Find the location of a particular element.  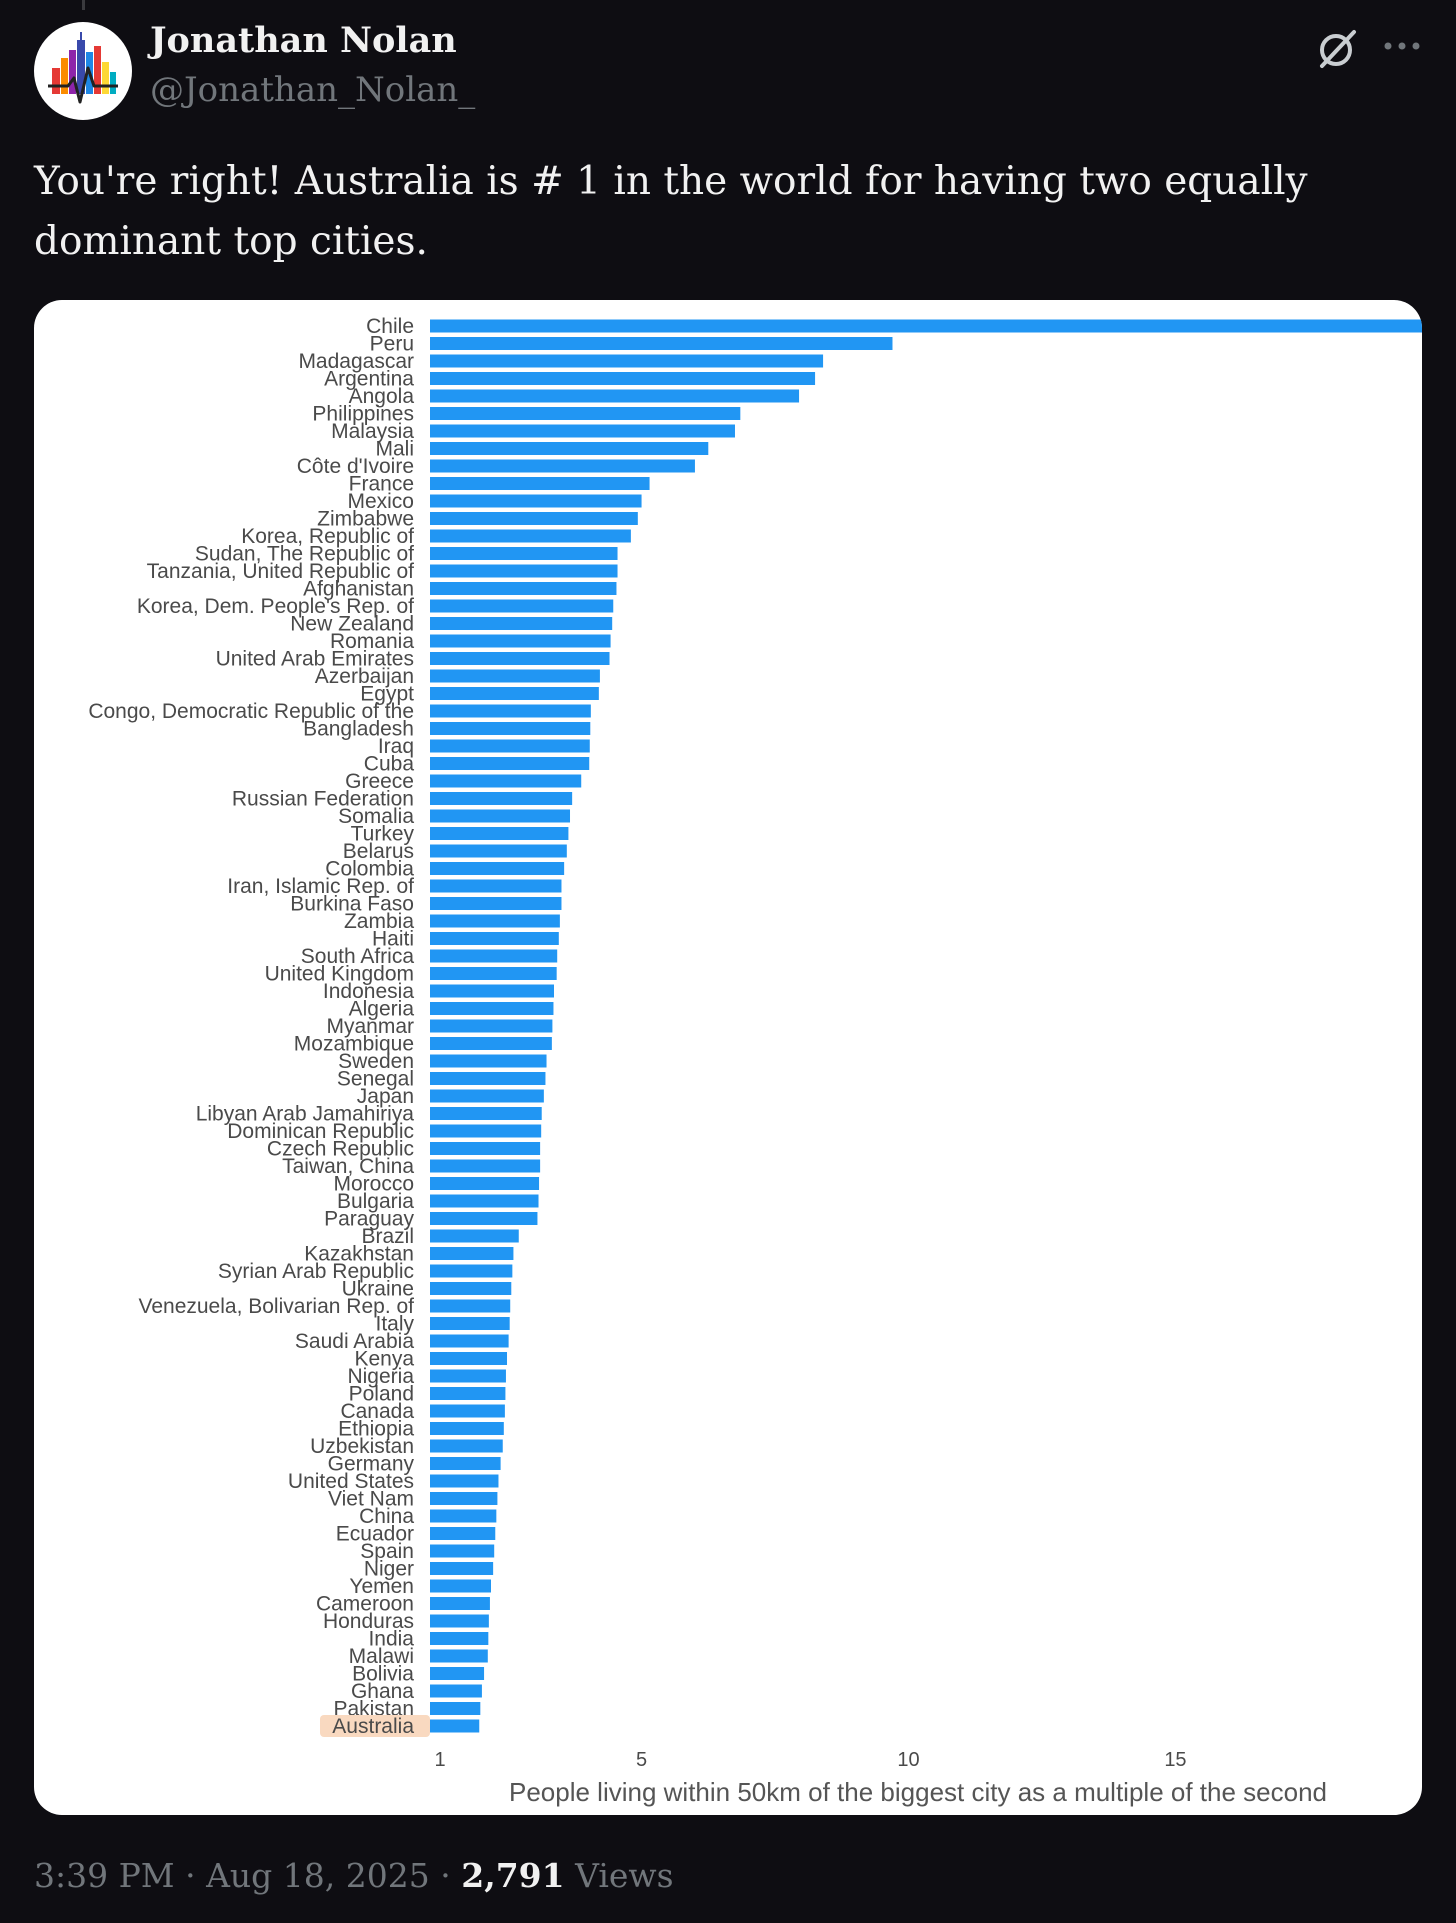

category-label: Burkina Faso is located at coordinates (352, 904).